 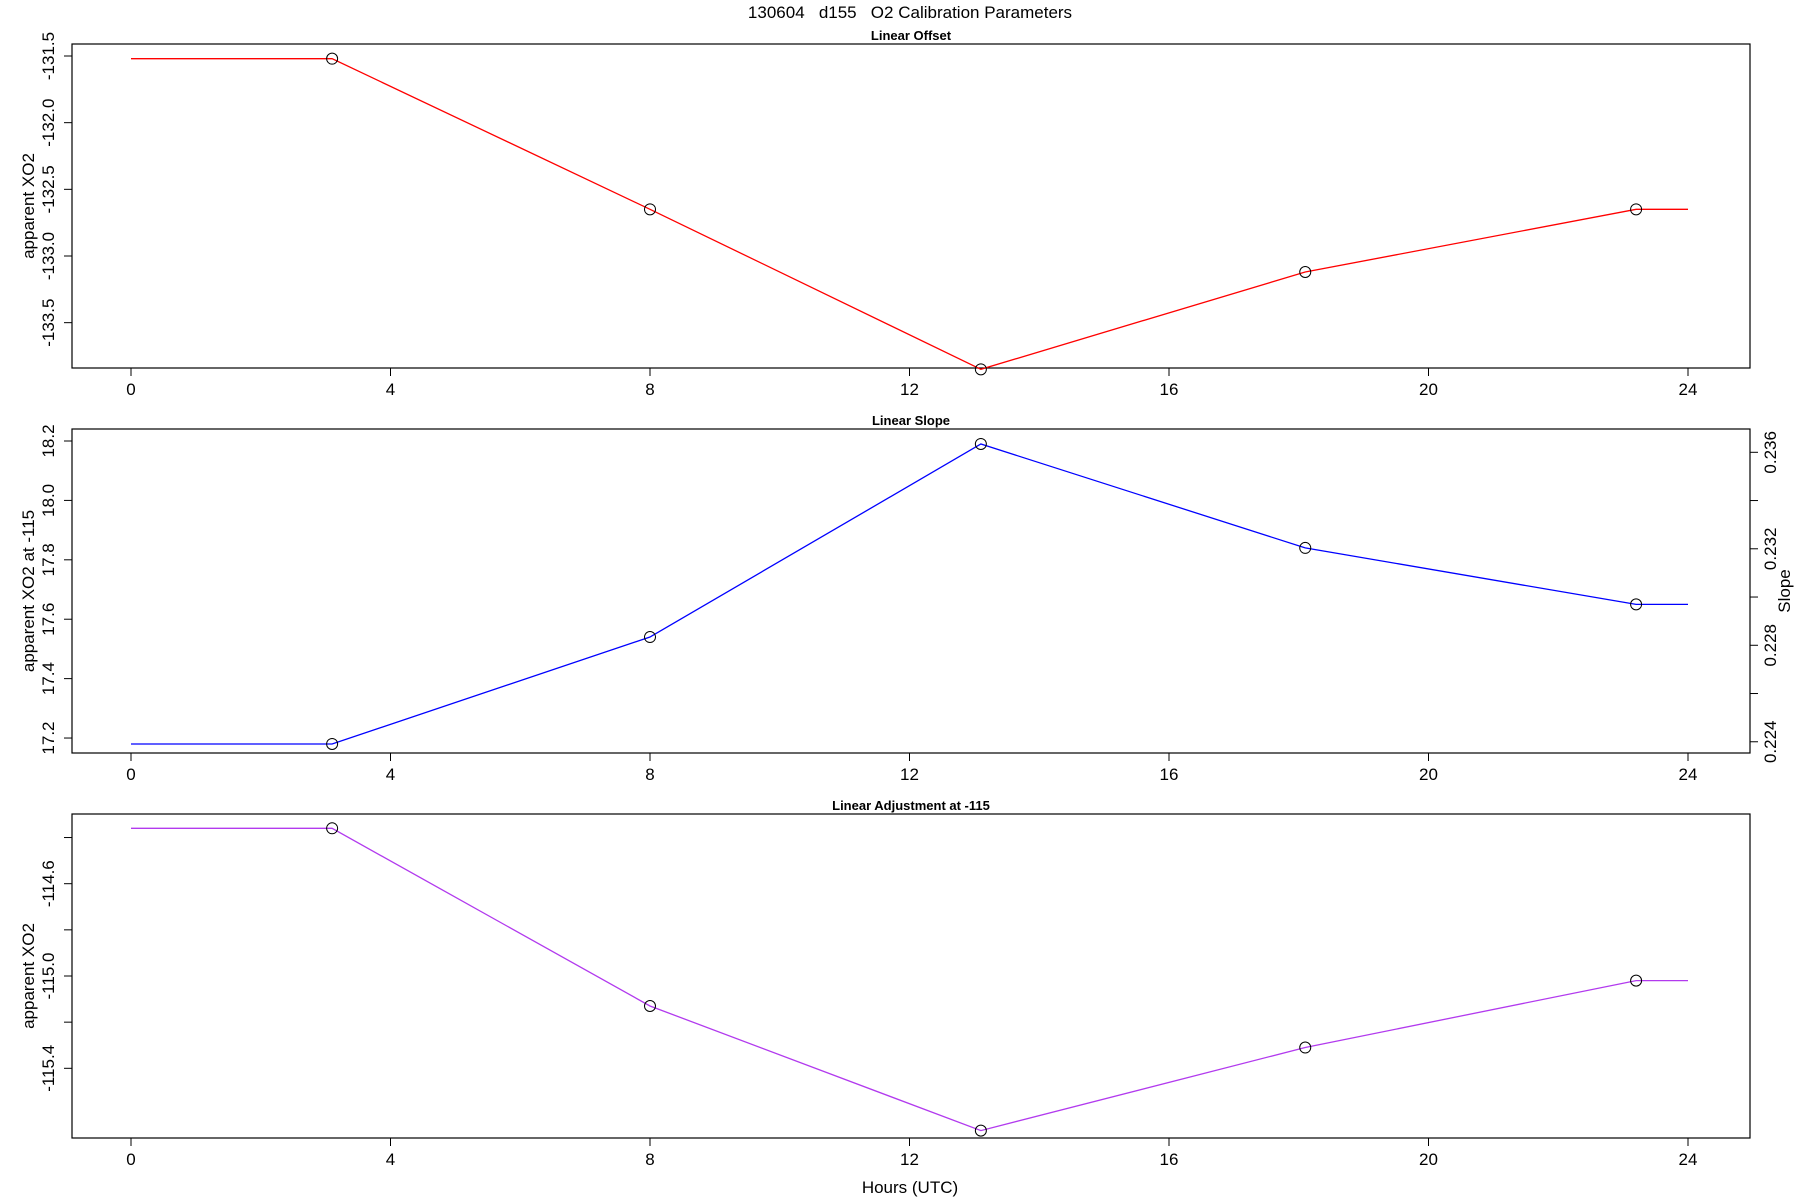 I want to click on y-tick-label: -133.0, so click(x=48, y=256).